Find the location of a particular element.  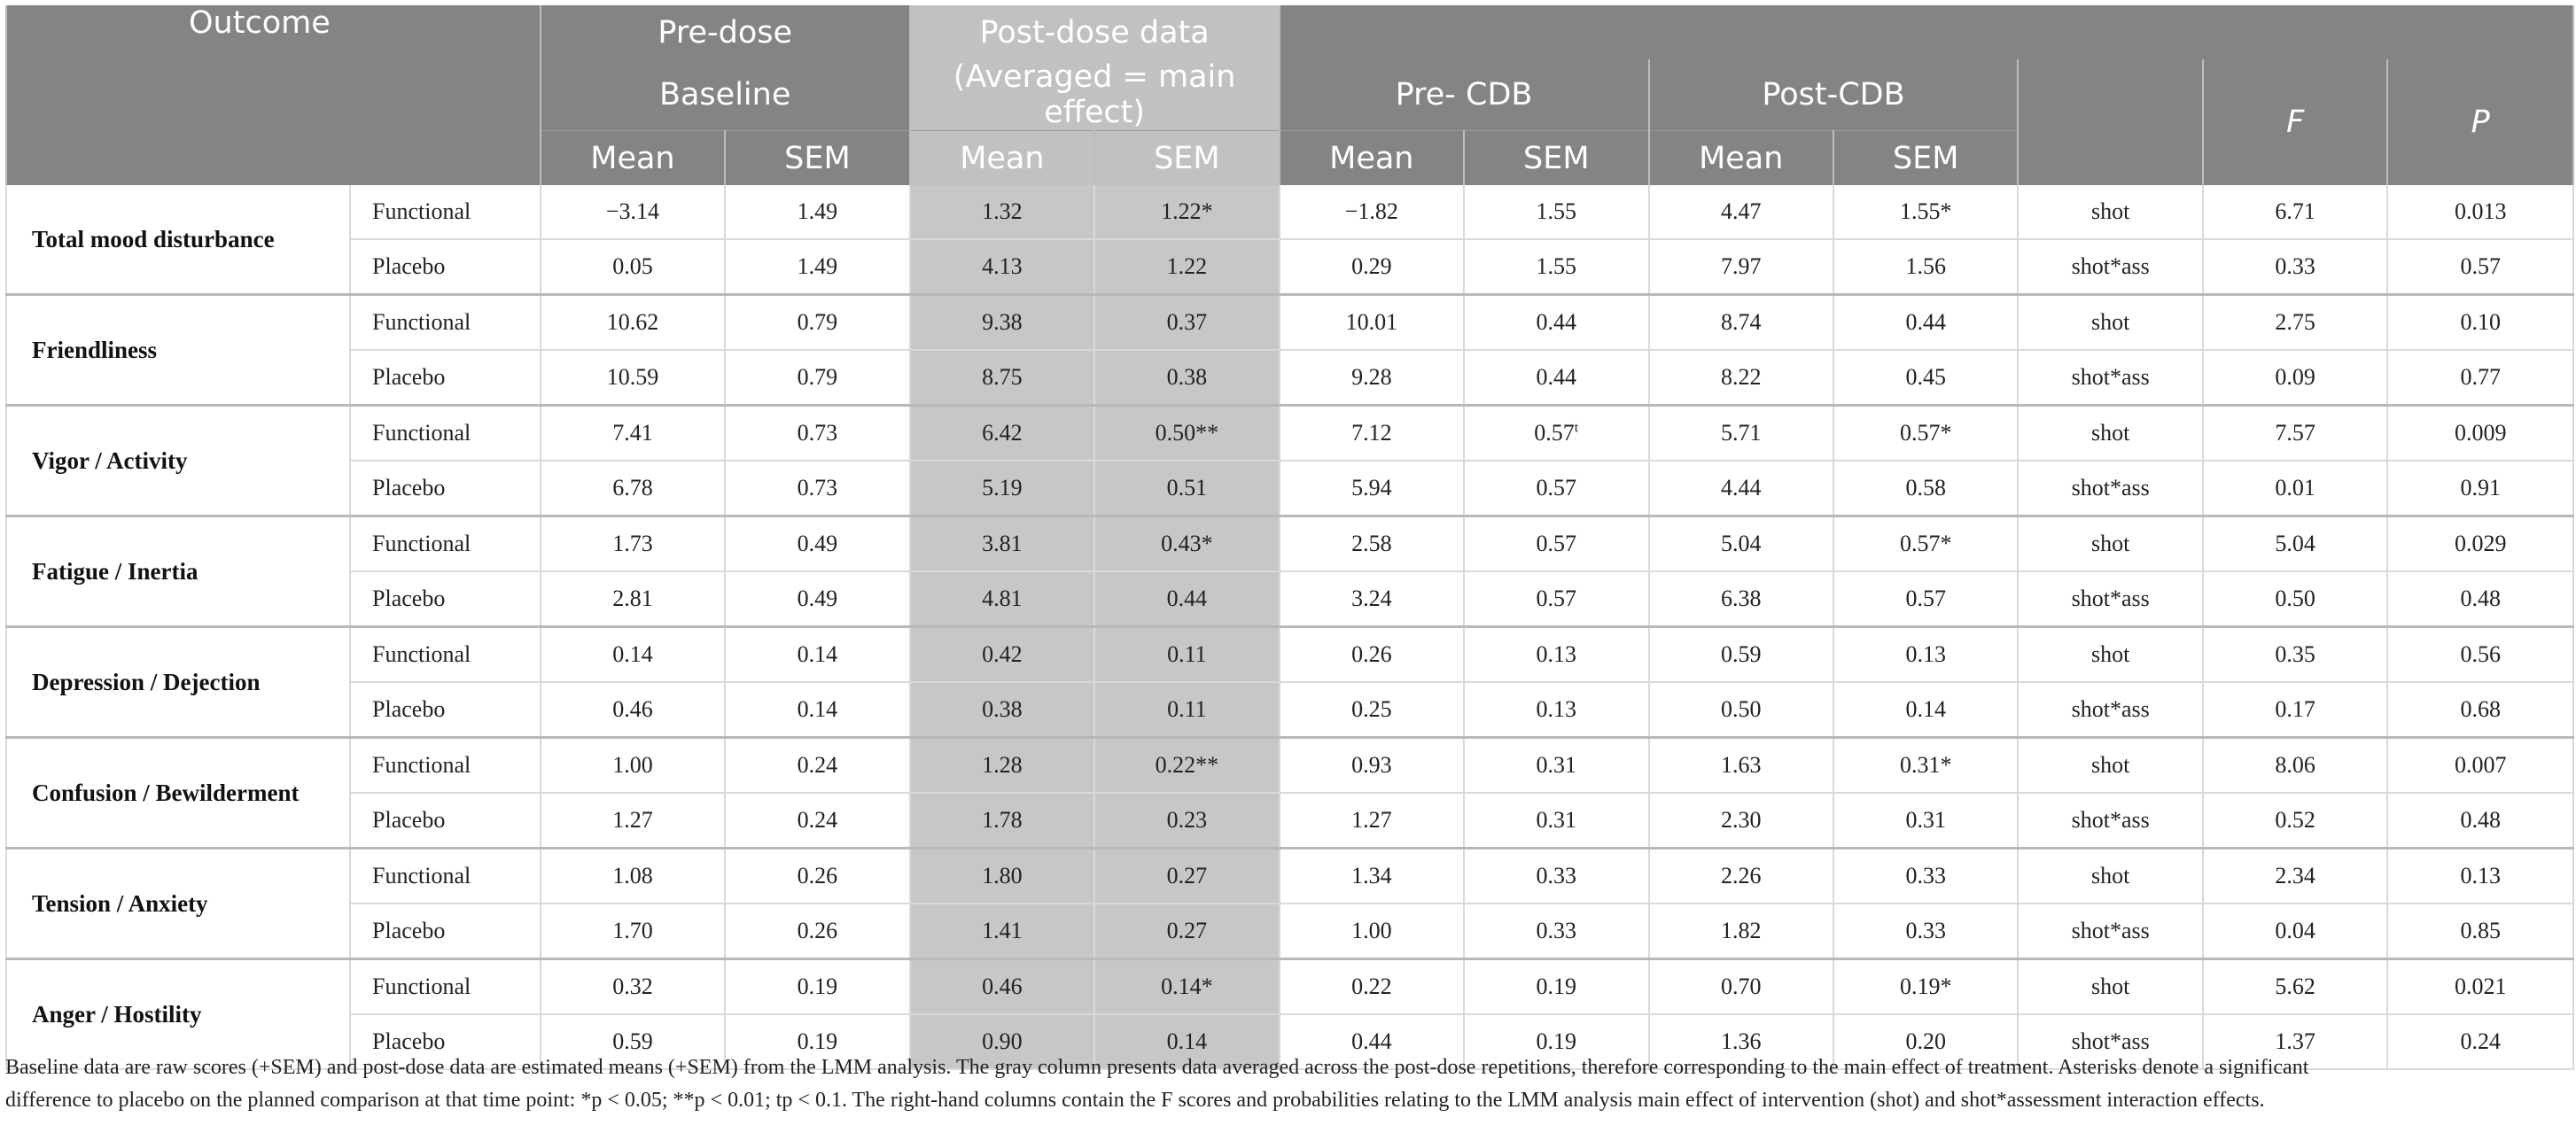

p-value: 0.77 is located at coordinates (2480, 378).